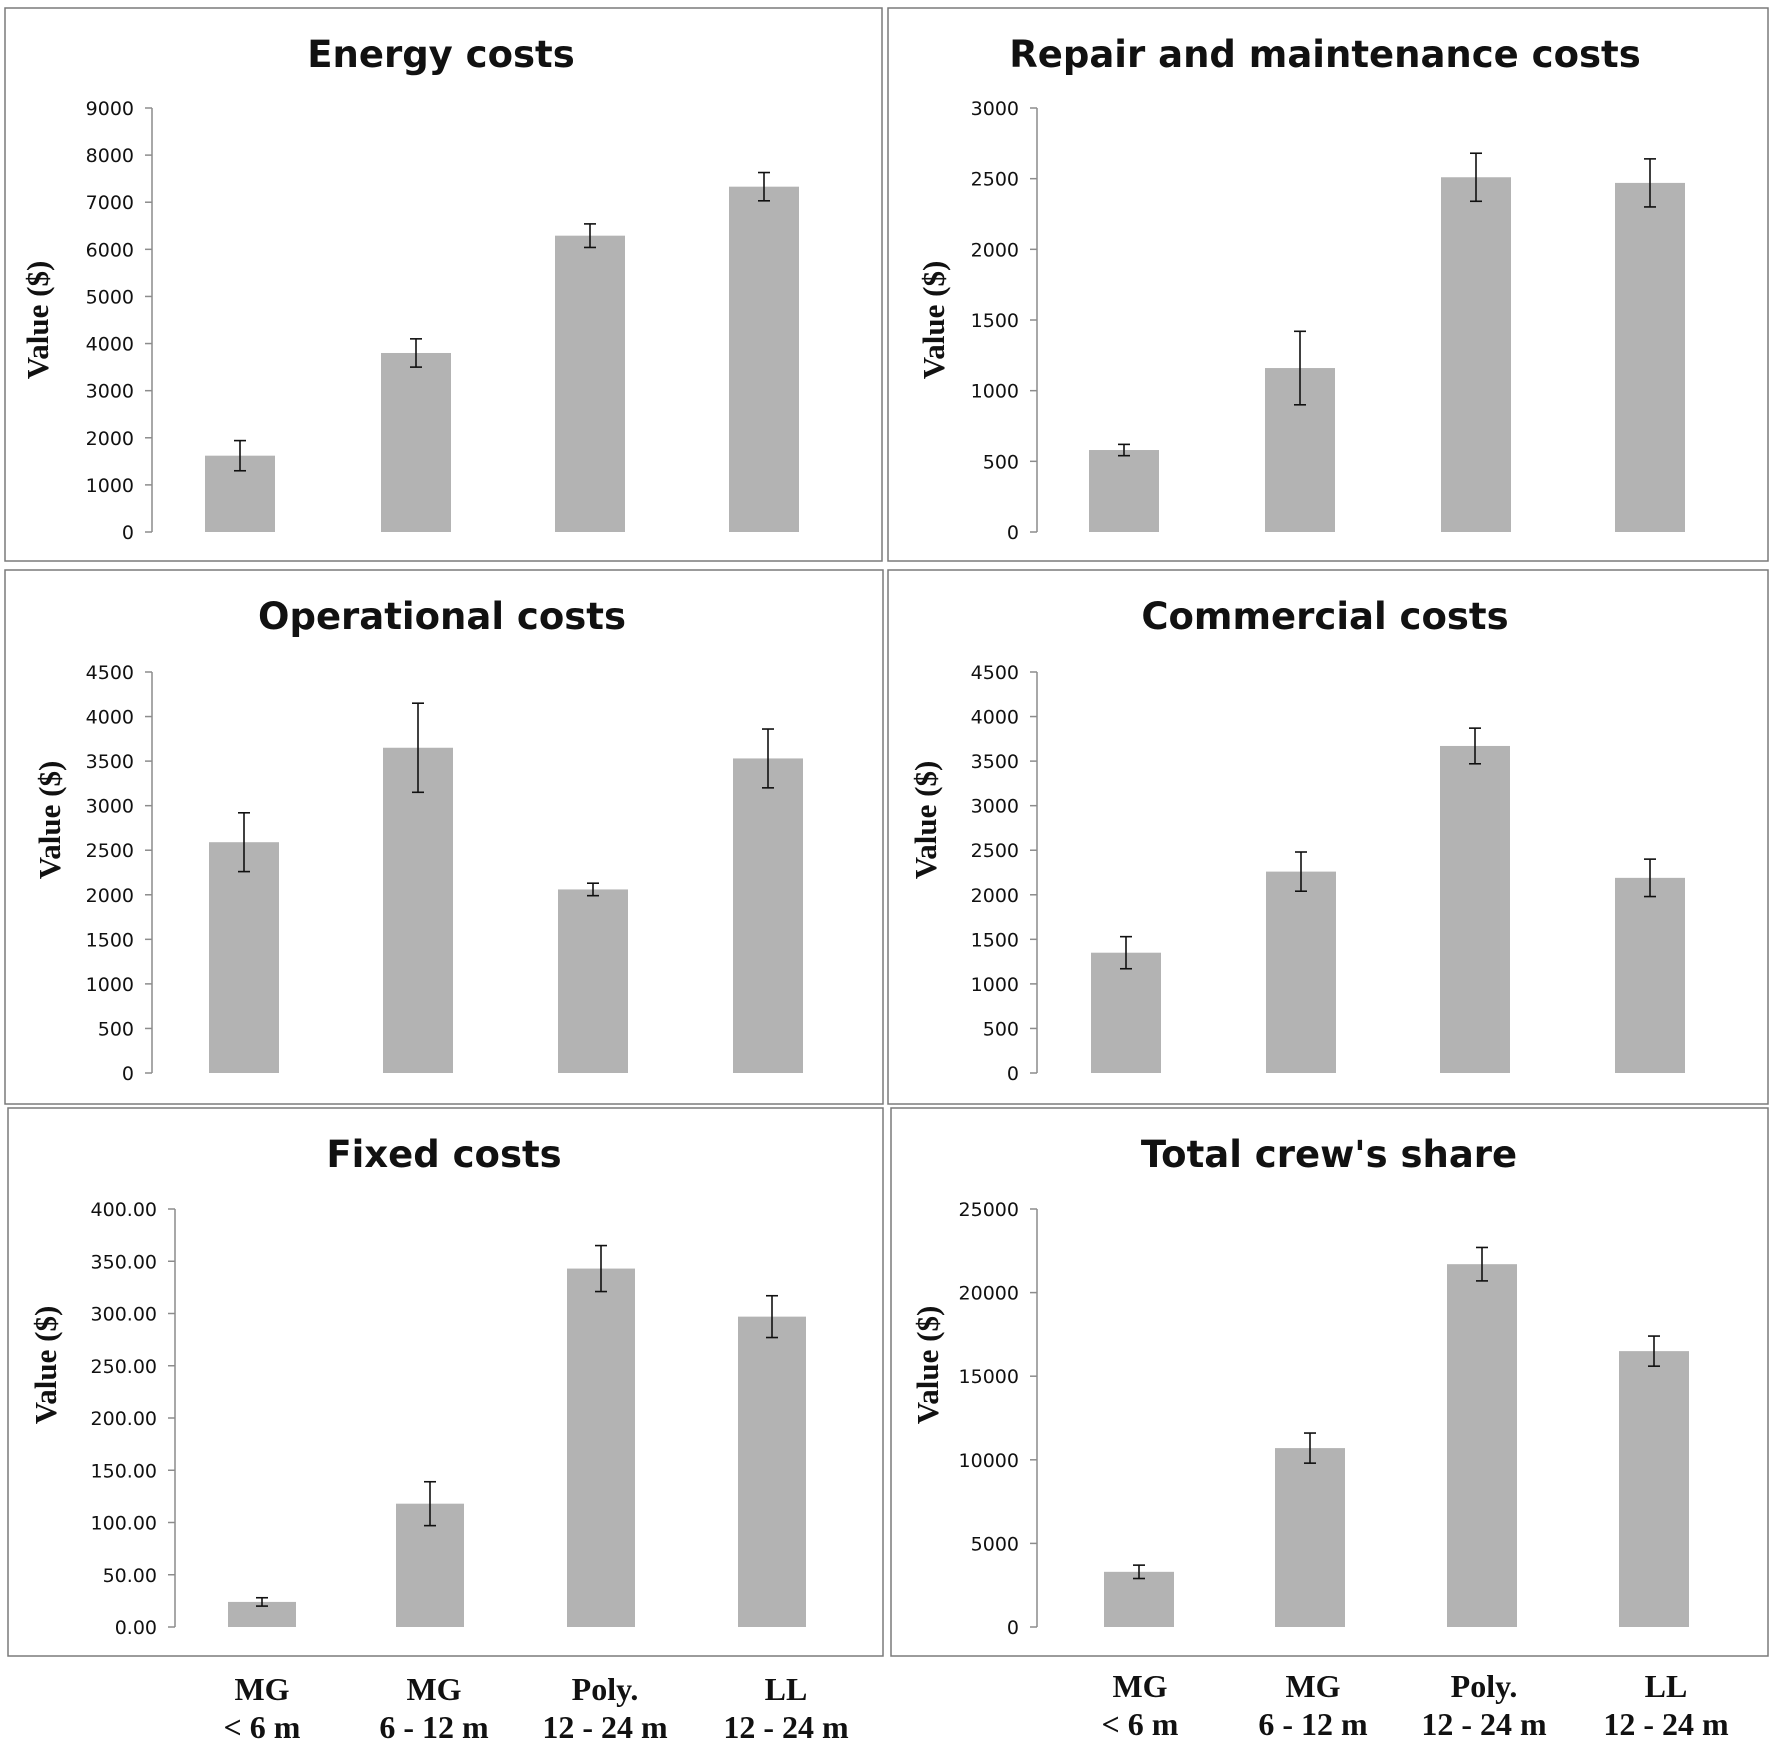  I want to click on y-tick-label: 400.00, so click(124, 1210).